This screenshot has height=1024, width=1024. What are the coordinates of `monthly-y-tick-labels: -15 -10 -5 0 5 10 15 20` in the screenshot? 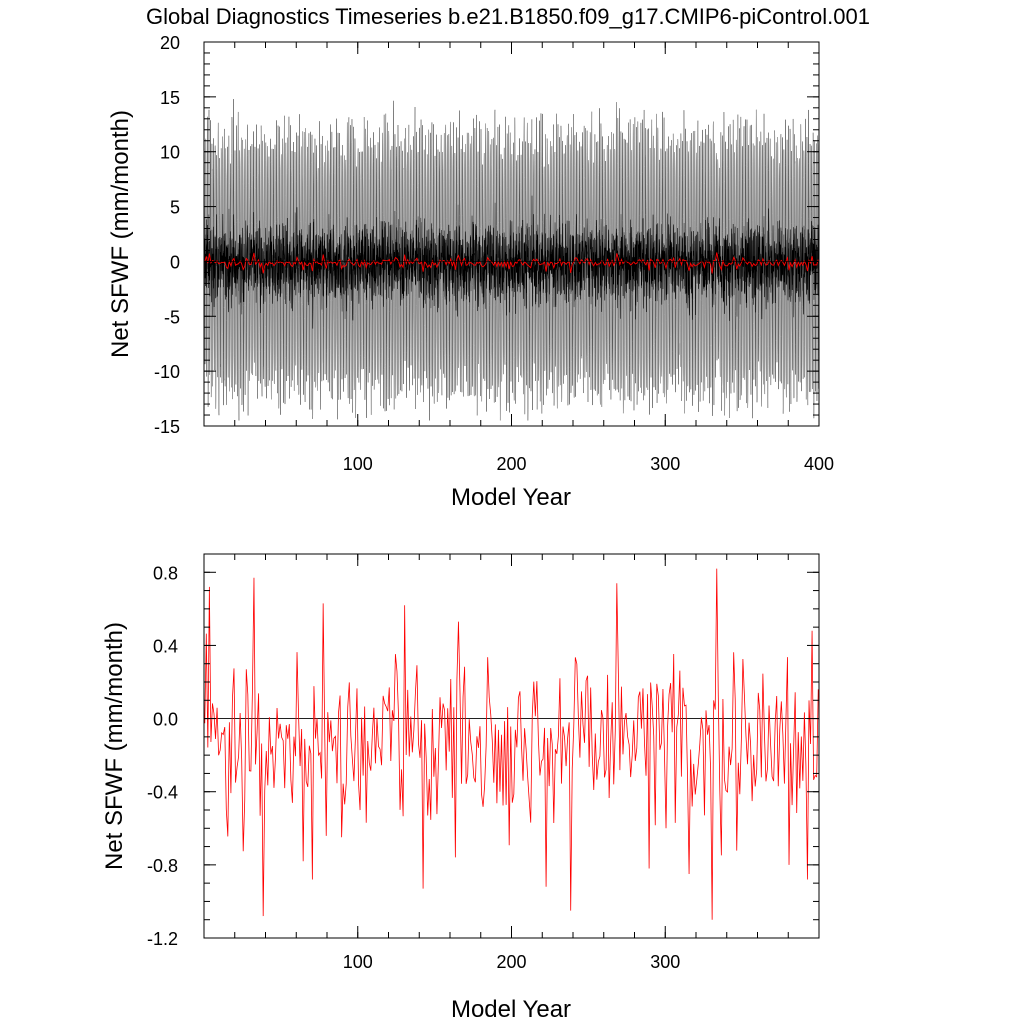 It's located at (167, 235).